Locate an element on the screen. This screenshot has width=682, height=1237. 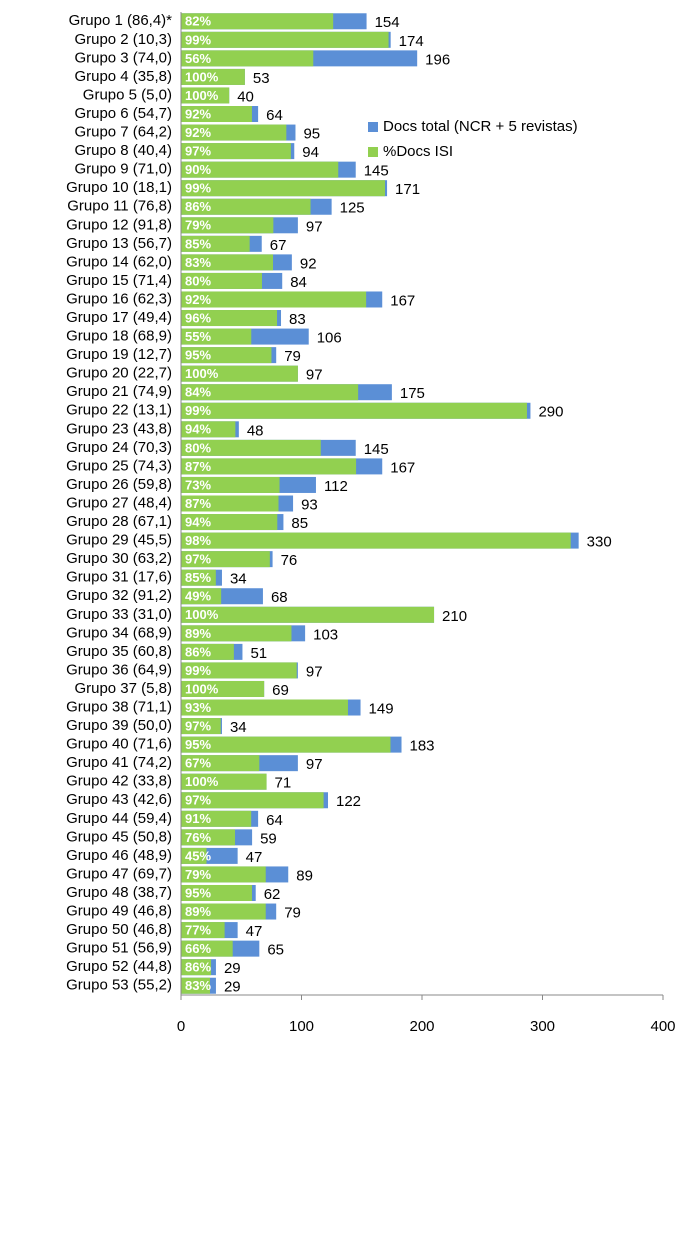
legend-label: Docs total (NCR + 5 revistas) is located at coordinates (480, 126).